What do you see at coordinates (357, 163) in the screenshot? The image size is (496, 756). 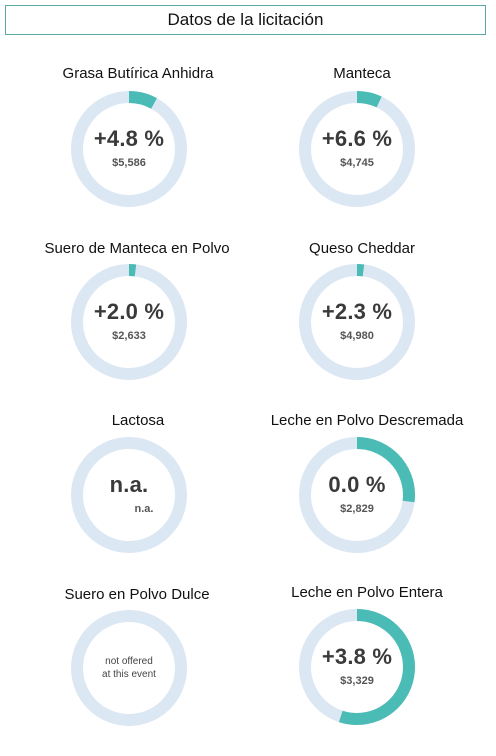 I see `price-value: $4,745` at bounding box center [357, 163].